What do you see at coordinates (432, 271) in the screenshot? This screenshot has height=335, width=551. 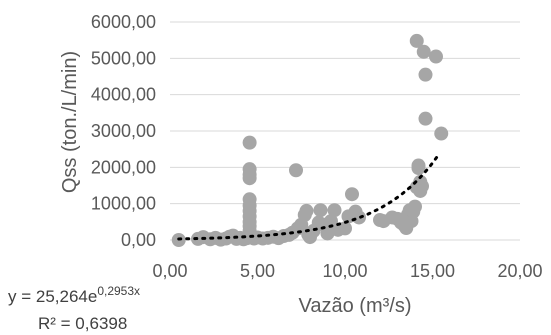 I see `x-tick-label: 15,00` at bounding box center [432, 271].